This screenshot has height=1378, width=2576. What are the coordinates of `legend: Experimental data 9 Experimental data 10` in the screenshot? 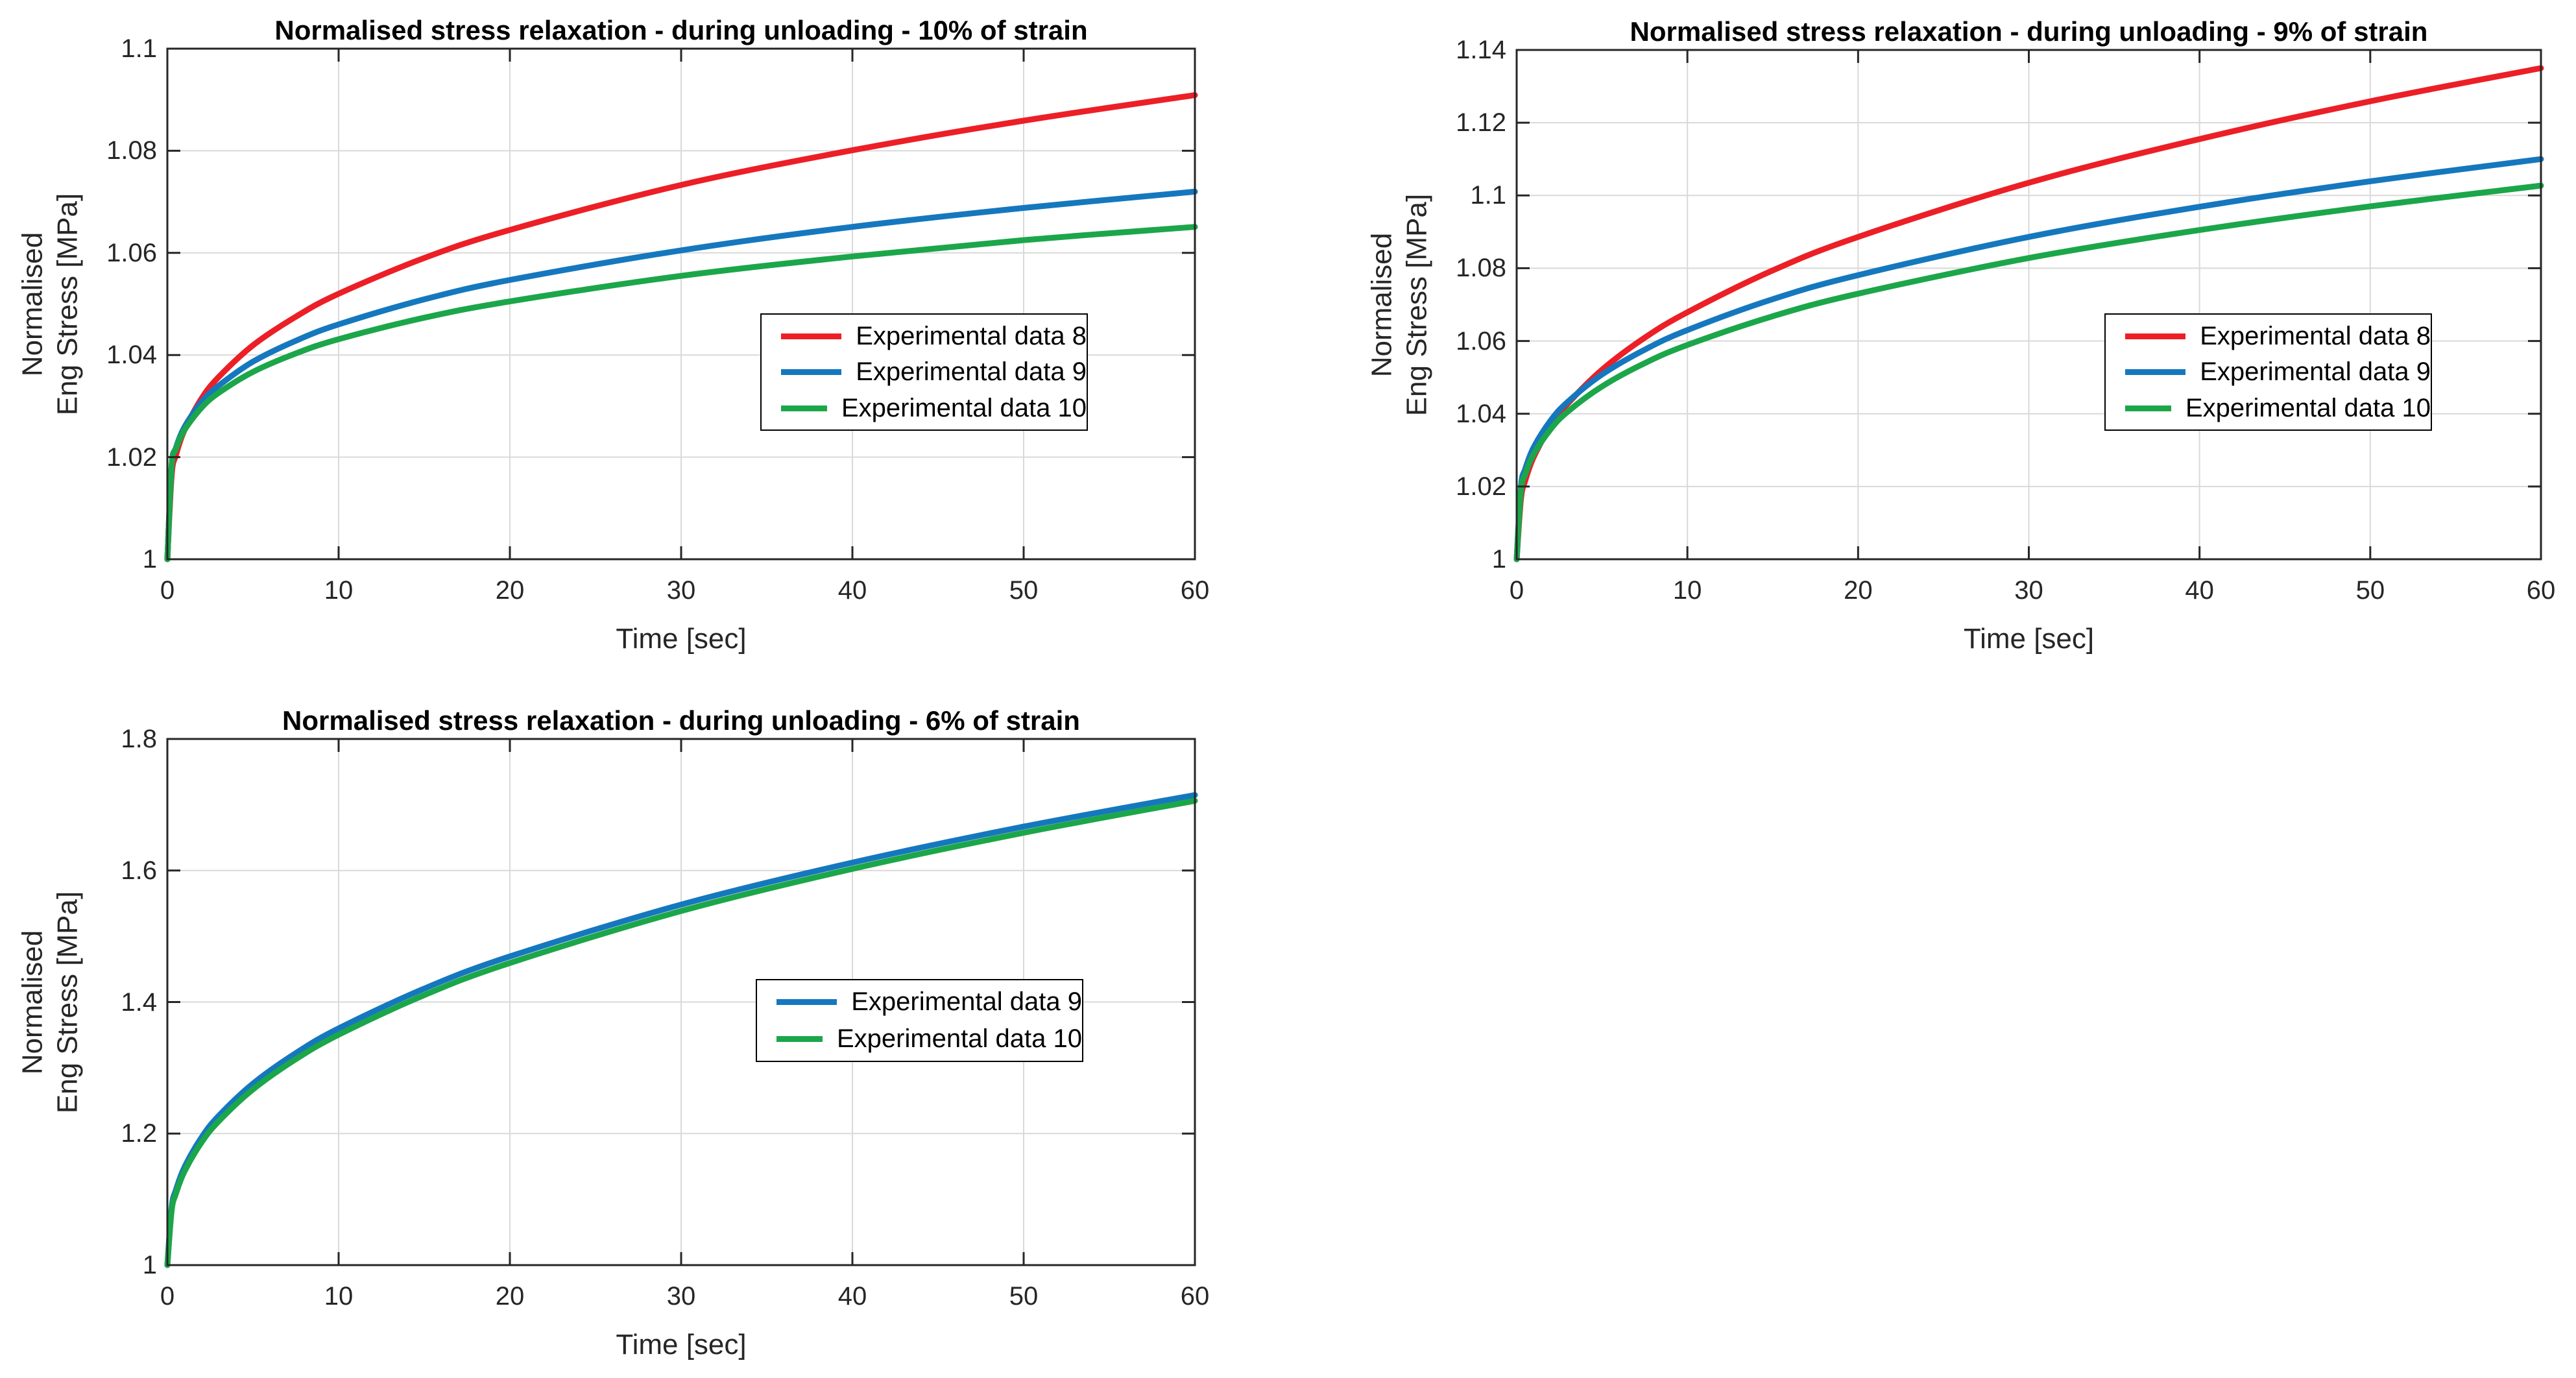 It's located at (919, 1020).